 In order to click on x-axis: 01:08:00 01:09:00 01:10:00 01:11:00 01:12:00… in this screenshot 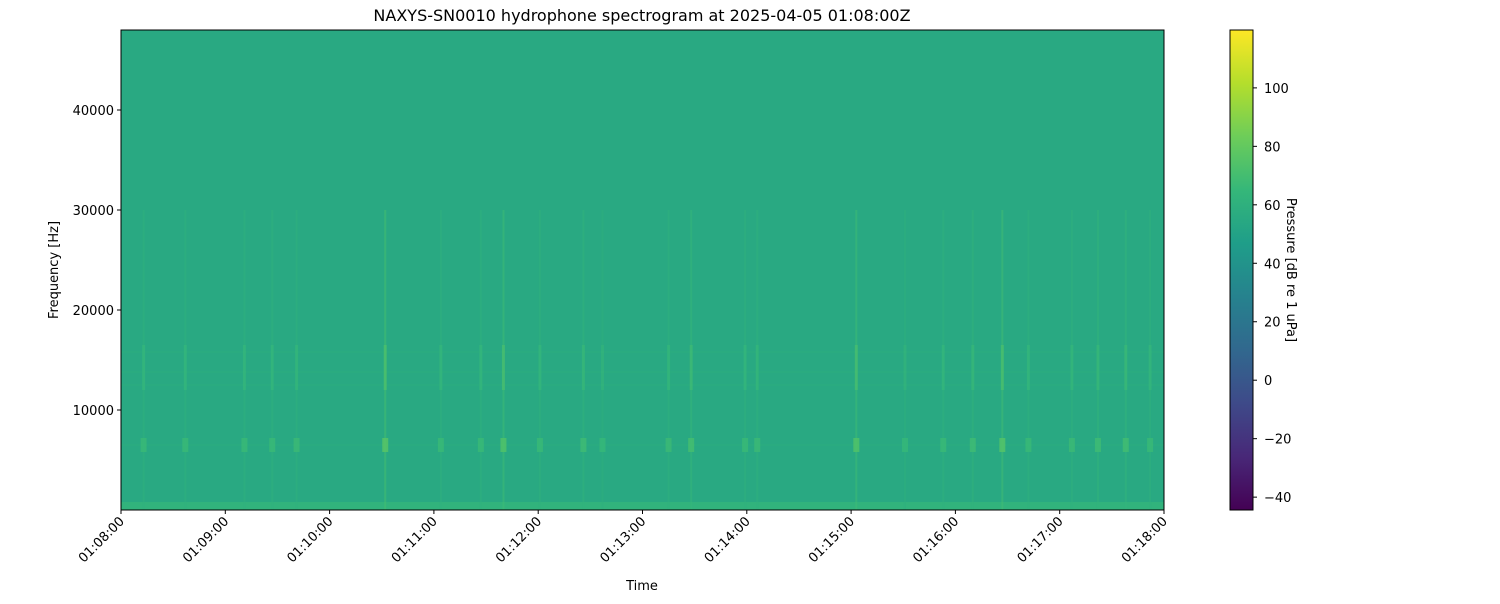, I will do `click(623, 538)`.